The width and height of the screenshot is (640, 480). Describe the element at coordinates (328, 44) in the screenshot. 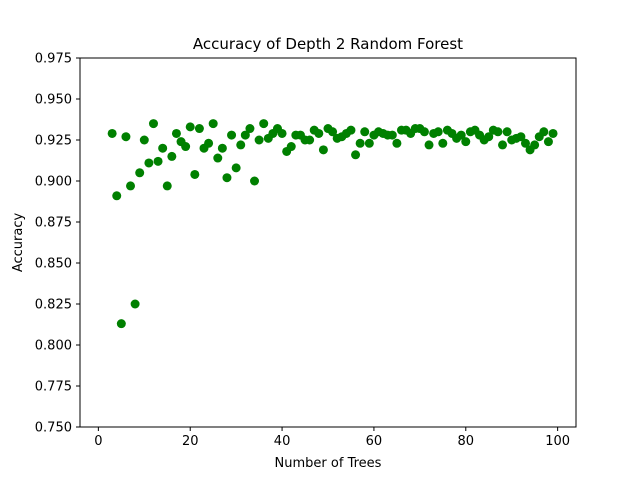

I see `chart-title: Accuracy of Depth 2 Random Forest` at that location.